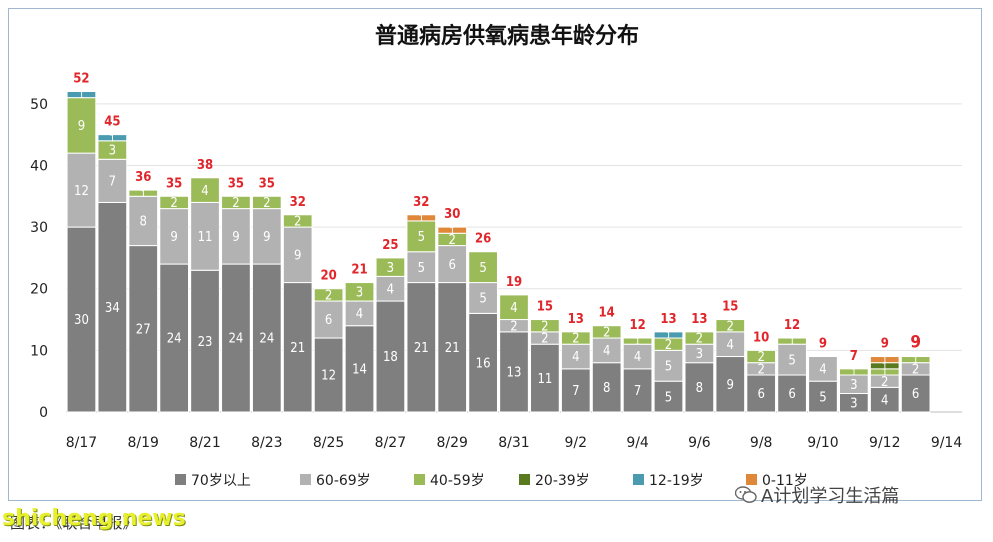 The image size is (993, 542). Describe the element at coordinates (761, 337) in the screenshot. I see `total-label: 10` at that location.